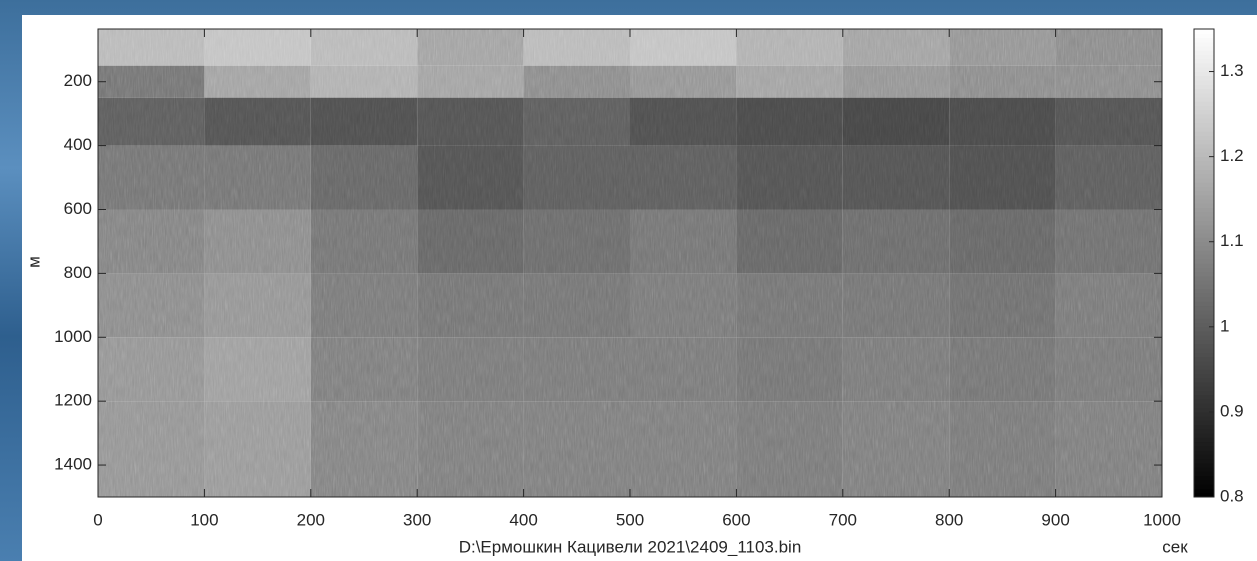 The width and height of the screenshot is (1257, 561). I want to click on x-tick-label: 1000, so click(1162, 519).